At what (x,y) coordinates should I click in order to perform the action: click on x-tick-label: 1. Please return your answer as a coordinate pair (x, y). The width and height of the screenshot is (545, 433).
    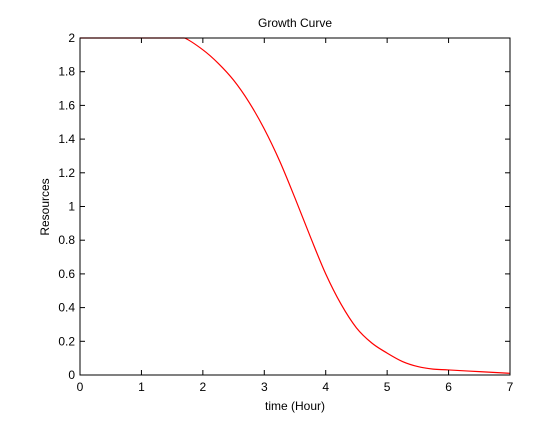
    Looking at the image, I should click on (141, 387).